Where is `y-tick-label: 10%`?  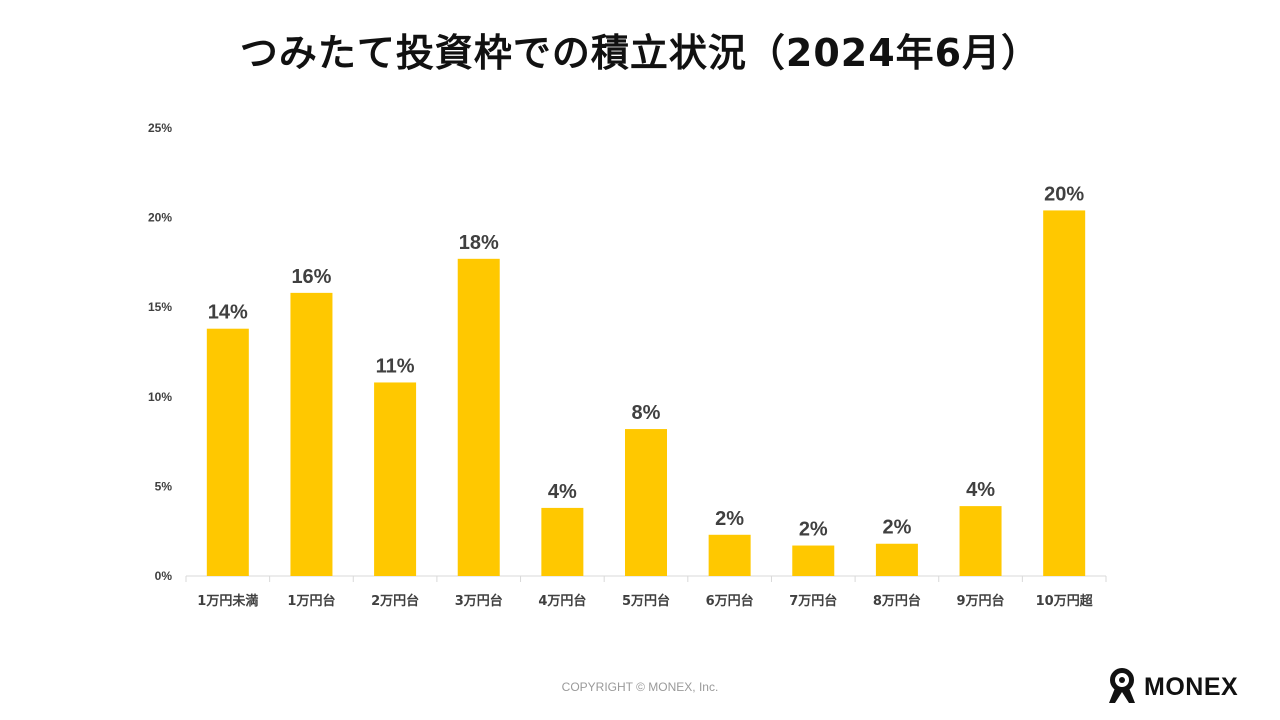 y-tick-label: 10% is located at coordinates (160, 397).